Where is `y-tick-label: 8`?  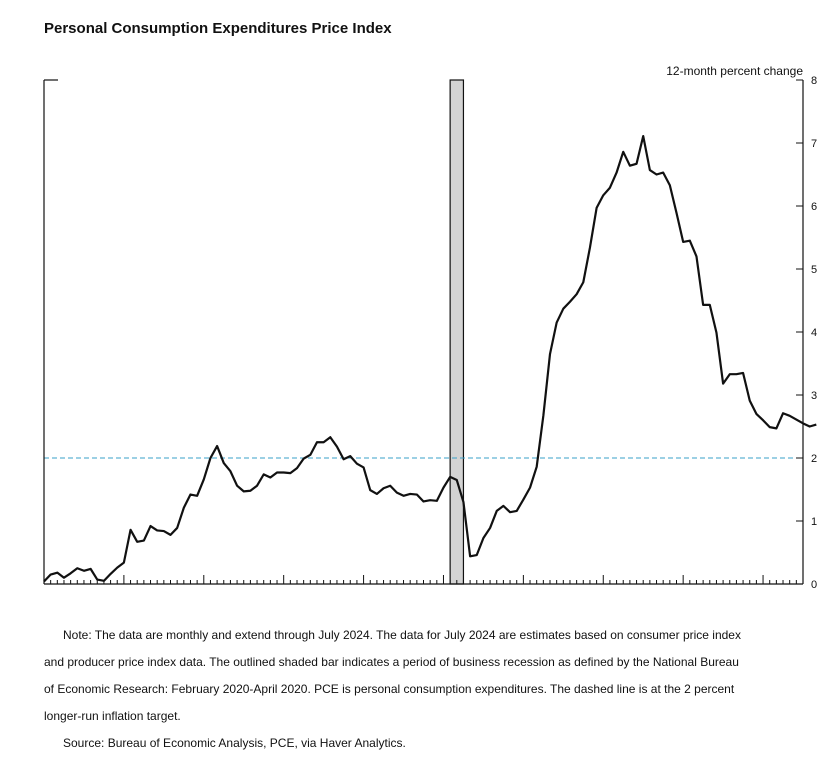 y-tick-label: 8 is located at coordinates (814, 81).